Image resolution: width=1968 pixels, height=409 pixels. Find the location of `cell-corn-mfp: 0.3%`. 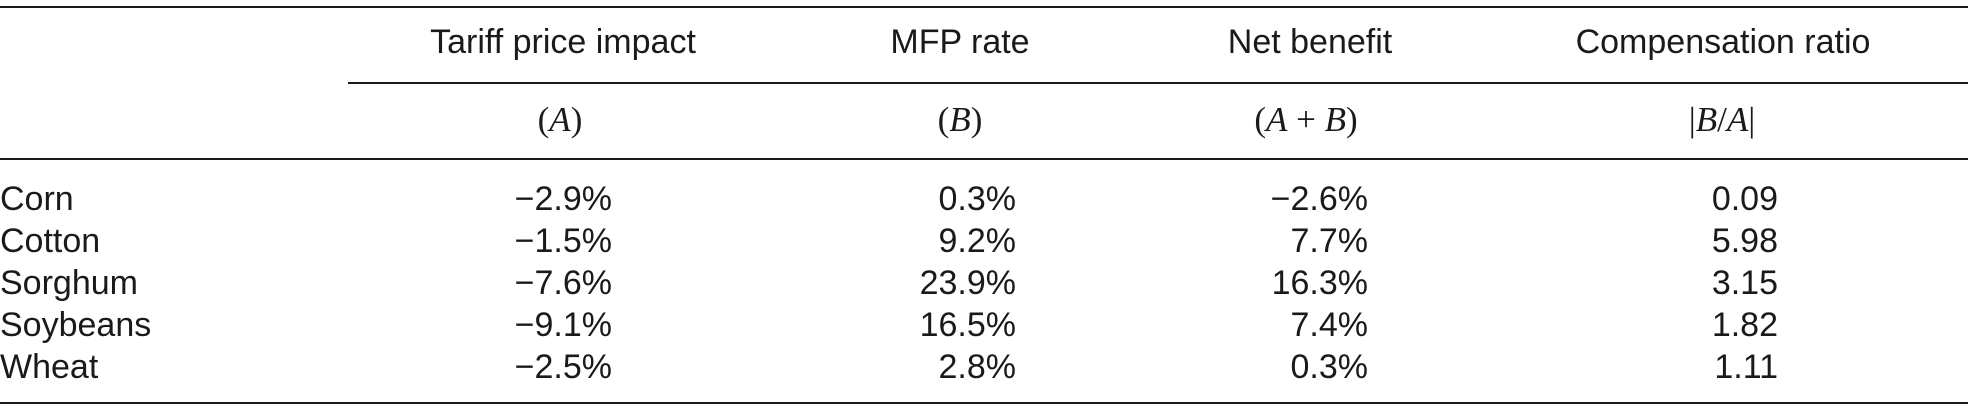

cell-corn-mfp: 0.3% is located at coordinates (977, 199).